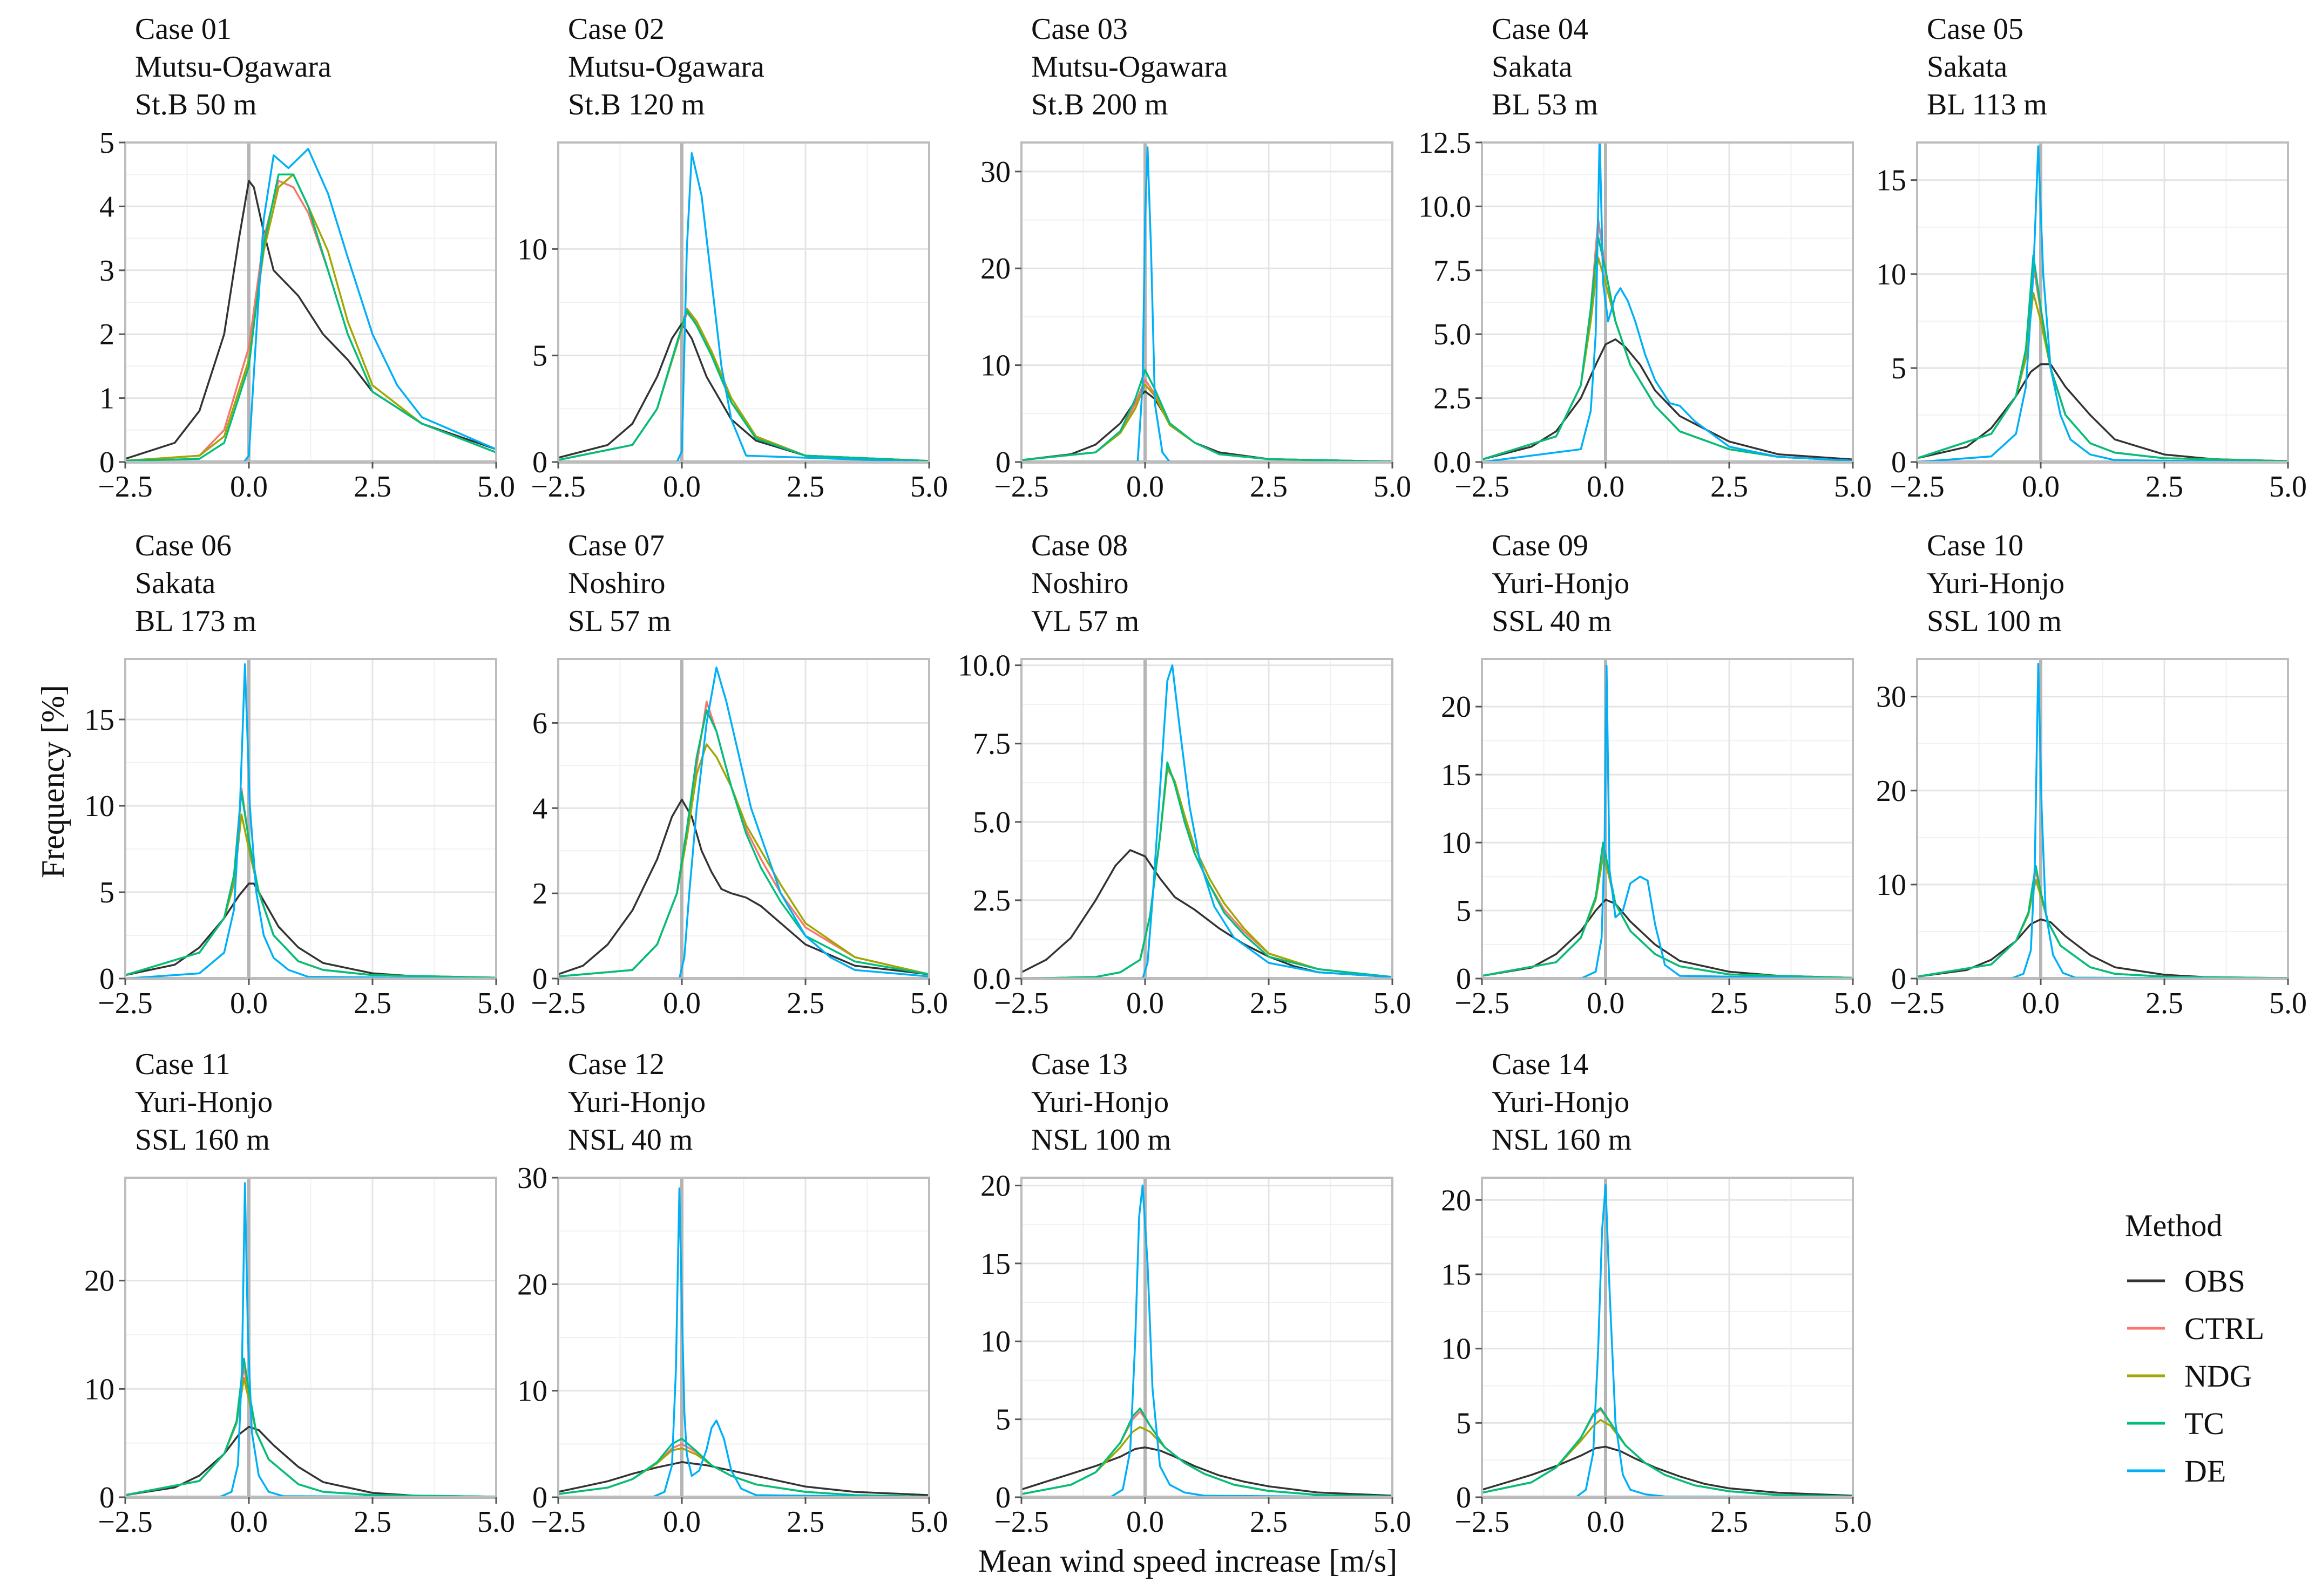  Describe the element at coordinates (183, 545) in the screenshot. I see `panel-title-line: Case 06` at that location.